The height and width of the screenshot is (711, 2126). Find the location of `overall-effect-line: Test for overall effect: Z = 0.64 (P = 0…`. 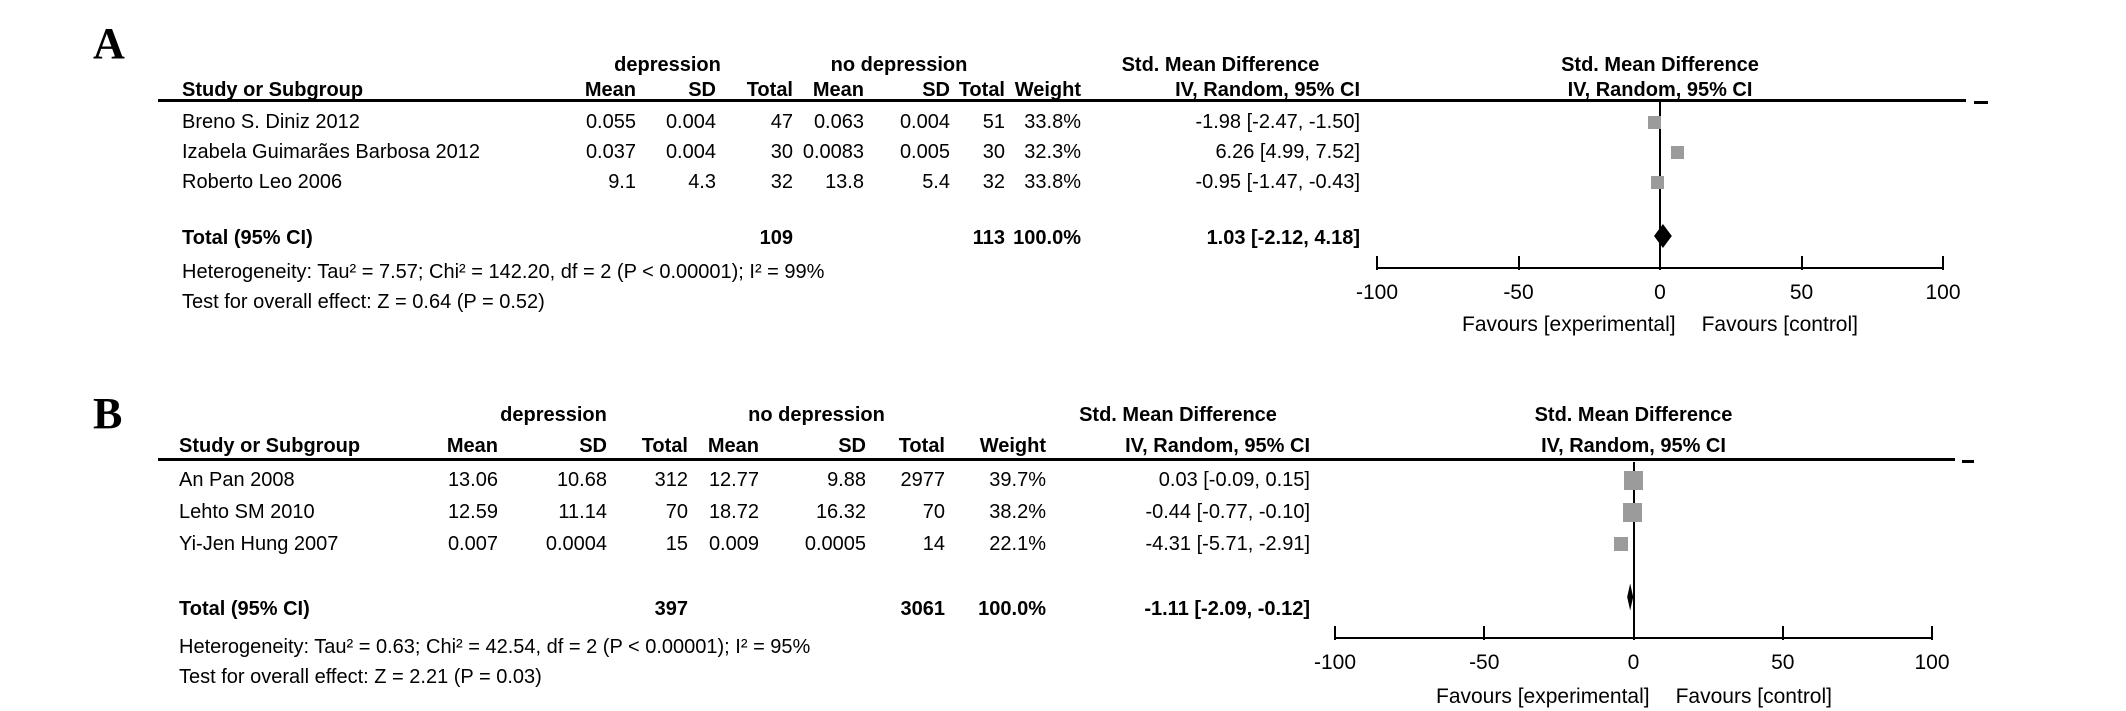

overall-effect-line: Test for overall effect: Z = 0.64 (P = 0… is located at coordinates (363, 302).